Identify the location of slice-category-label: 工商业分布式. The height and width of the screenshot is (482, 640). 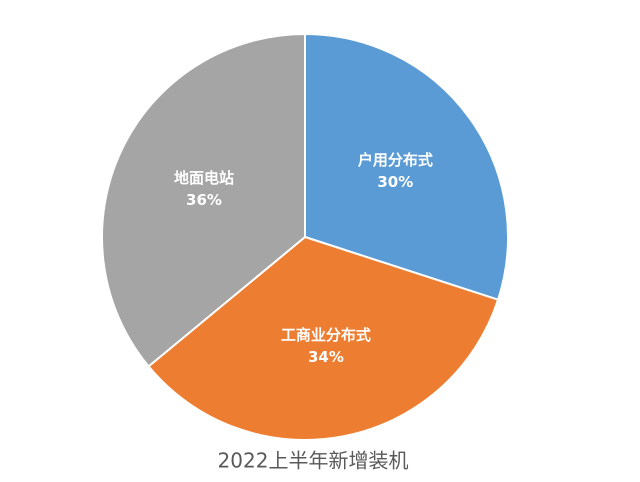
(326, 335).